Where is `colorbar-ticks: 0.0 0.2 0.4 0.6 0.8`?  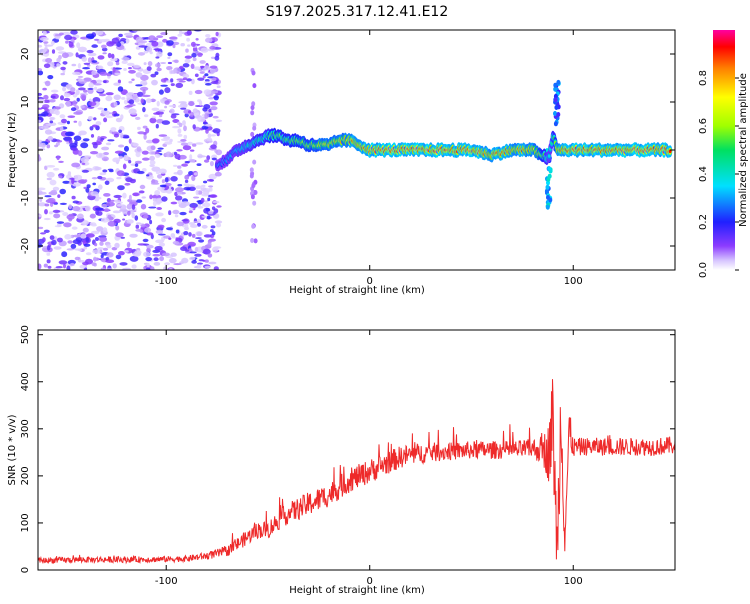 colorbar-ticks: 0.0 0.2 0.4 0.6 0.8 is located at coordinates (718, 174).